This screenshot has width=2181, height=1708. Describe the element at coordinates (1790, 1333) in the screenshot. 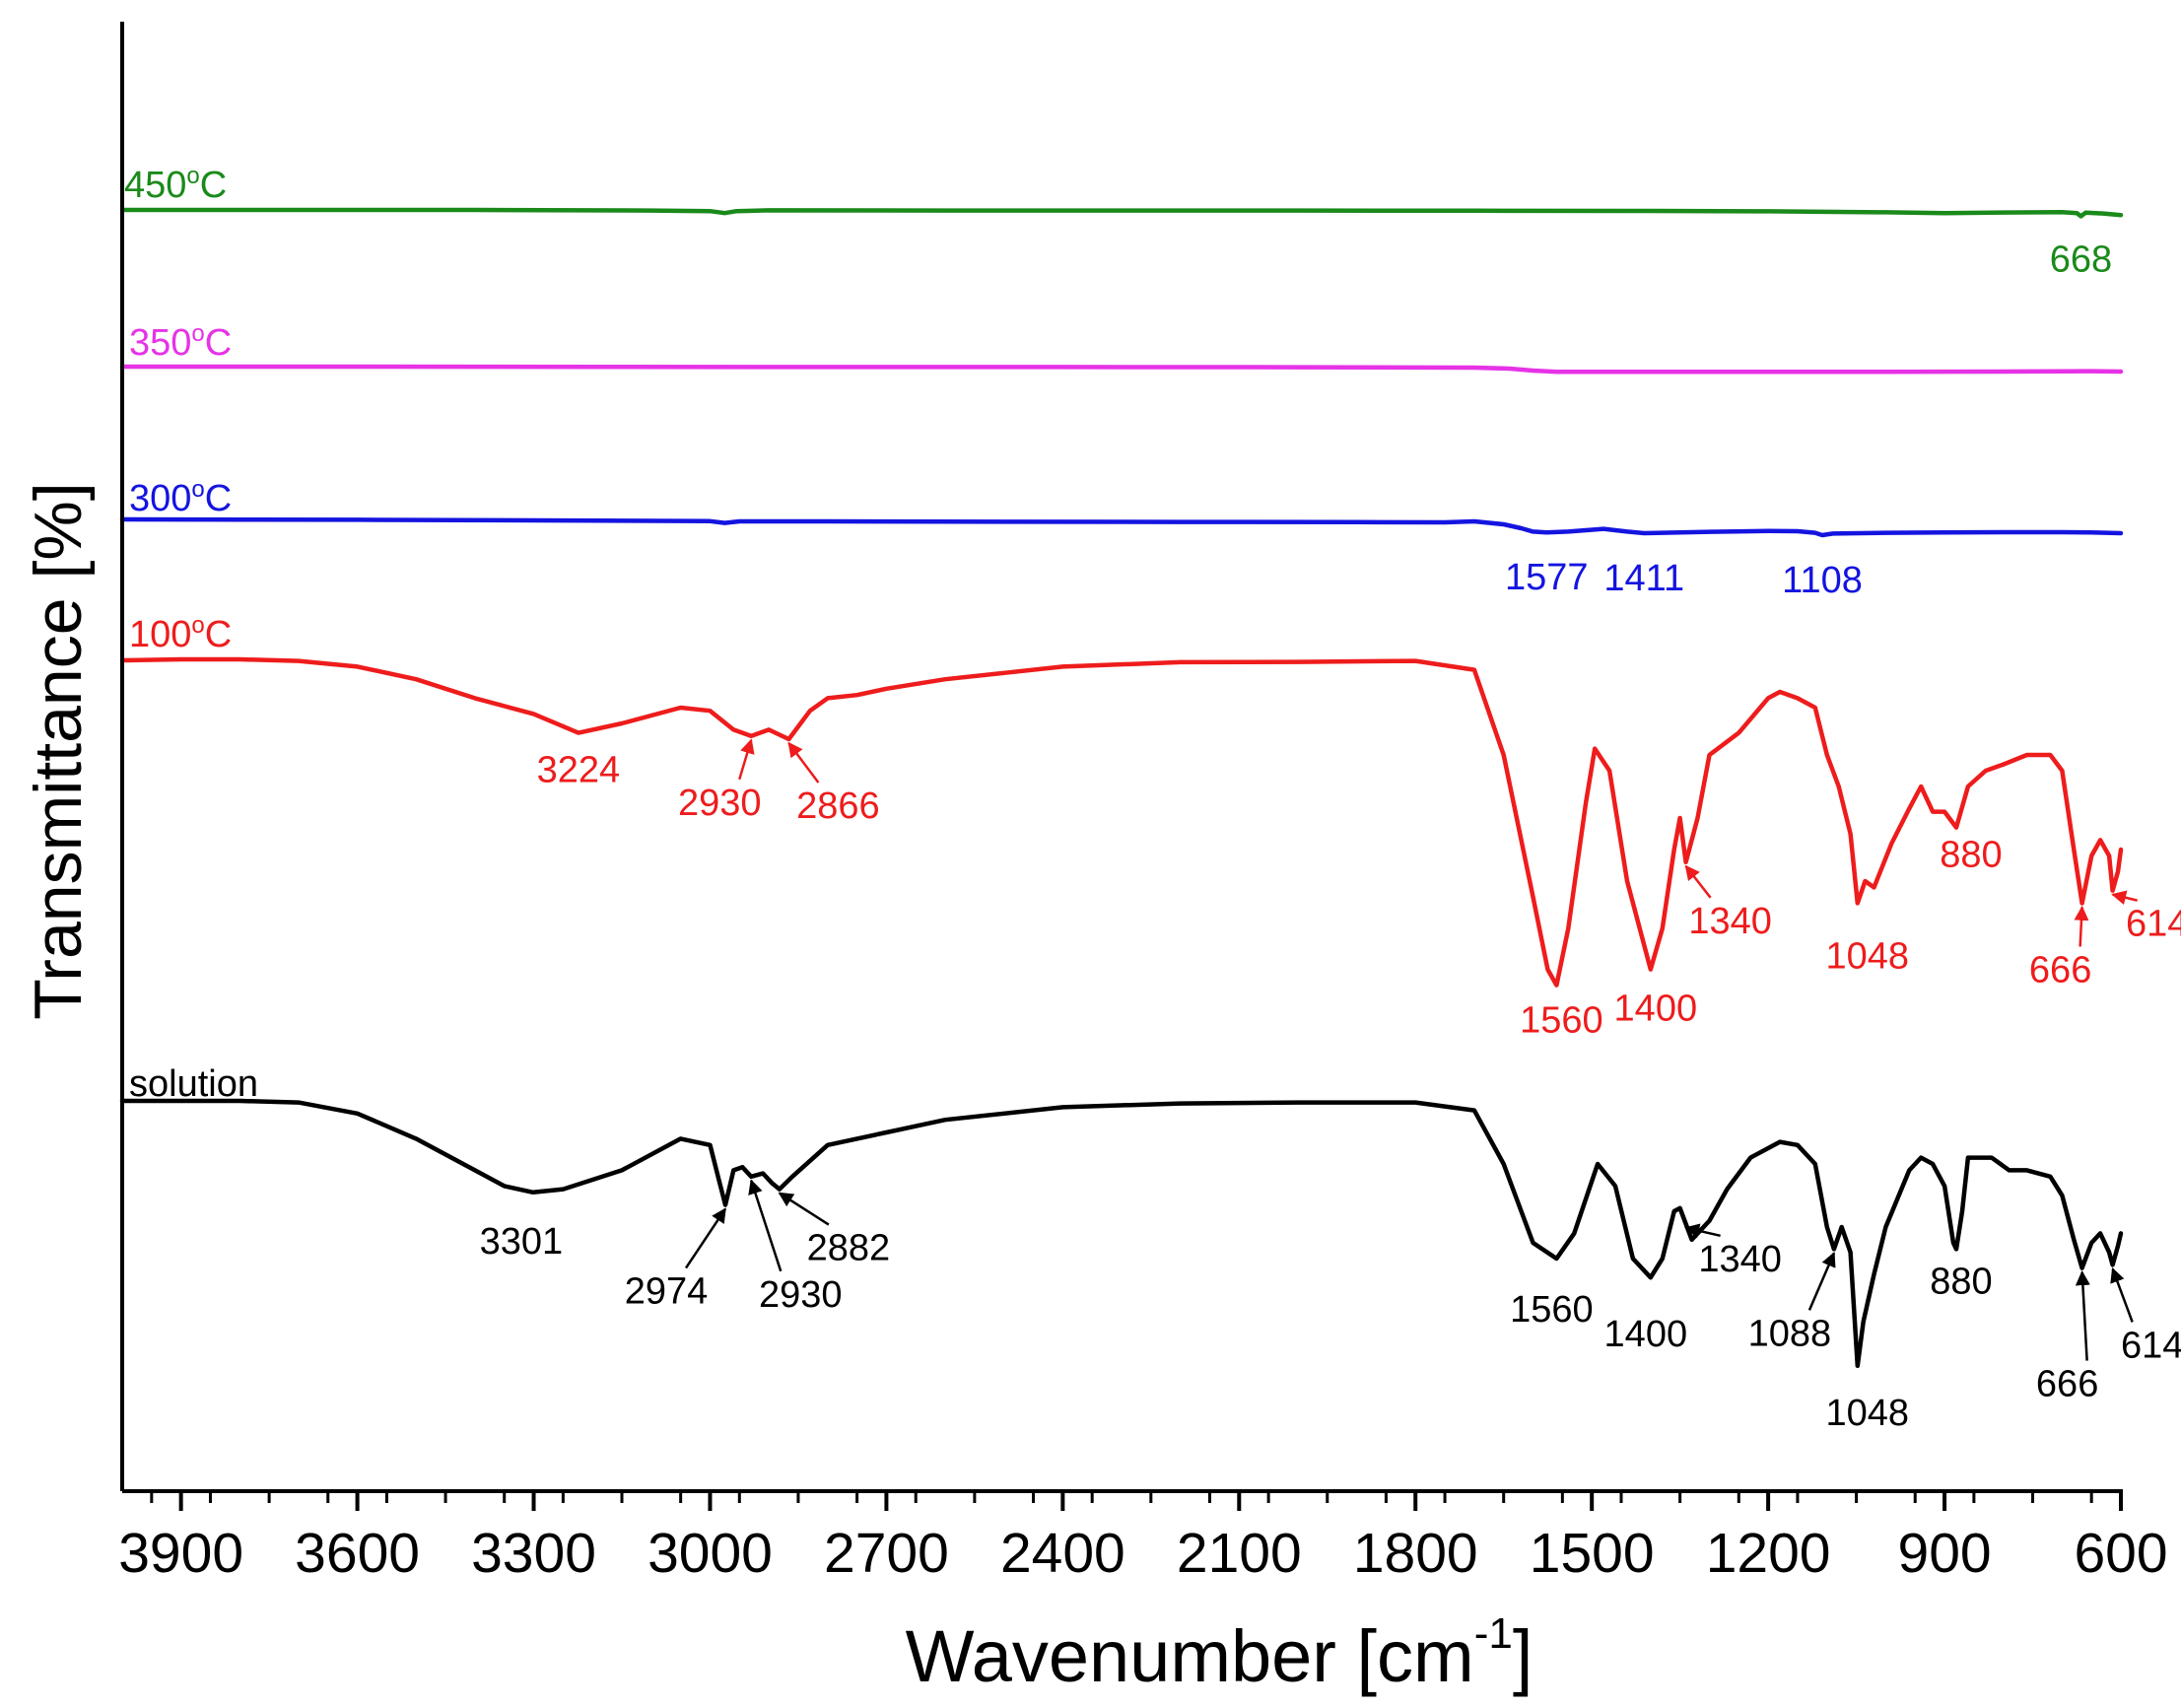

I see `peak-label-solution-1088: 1088` at that location.